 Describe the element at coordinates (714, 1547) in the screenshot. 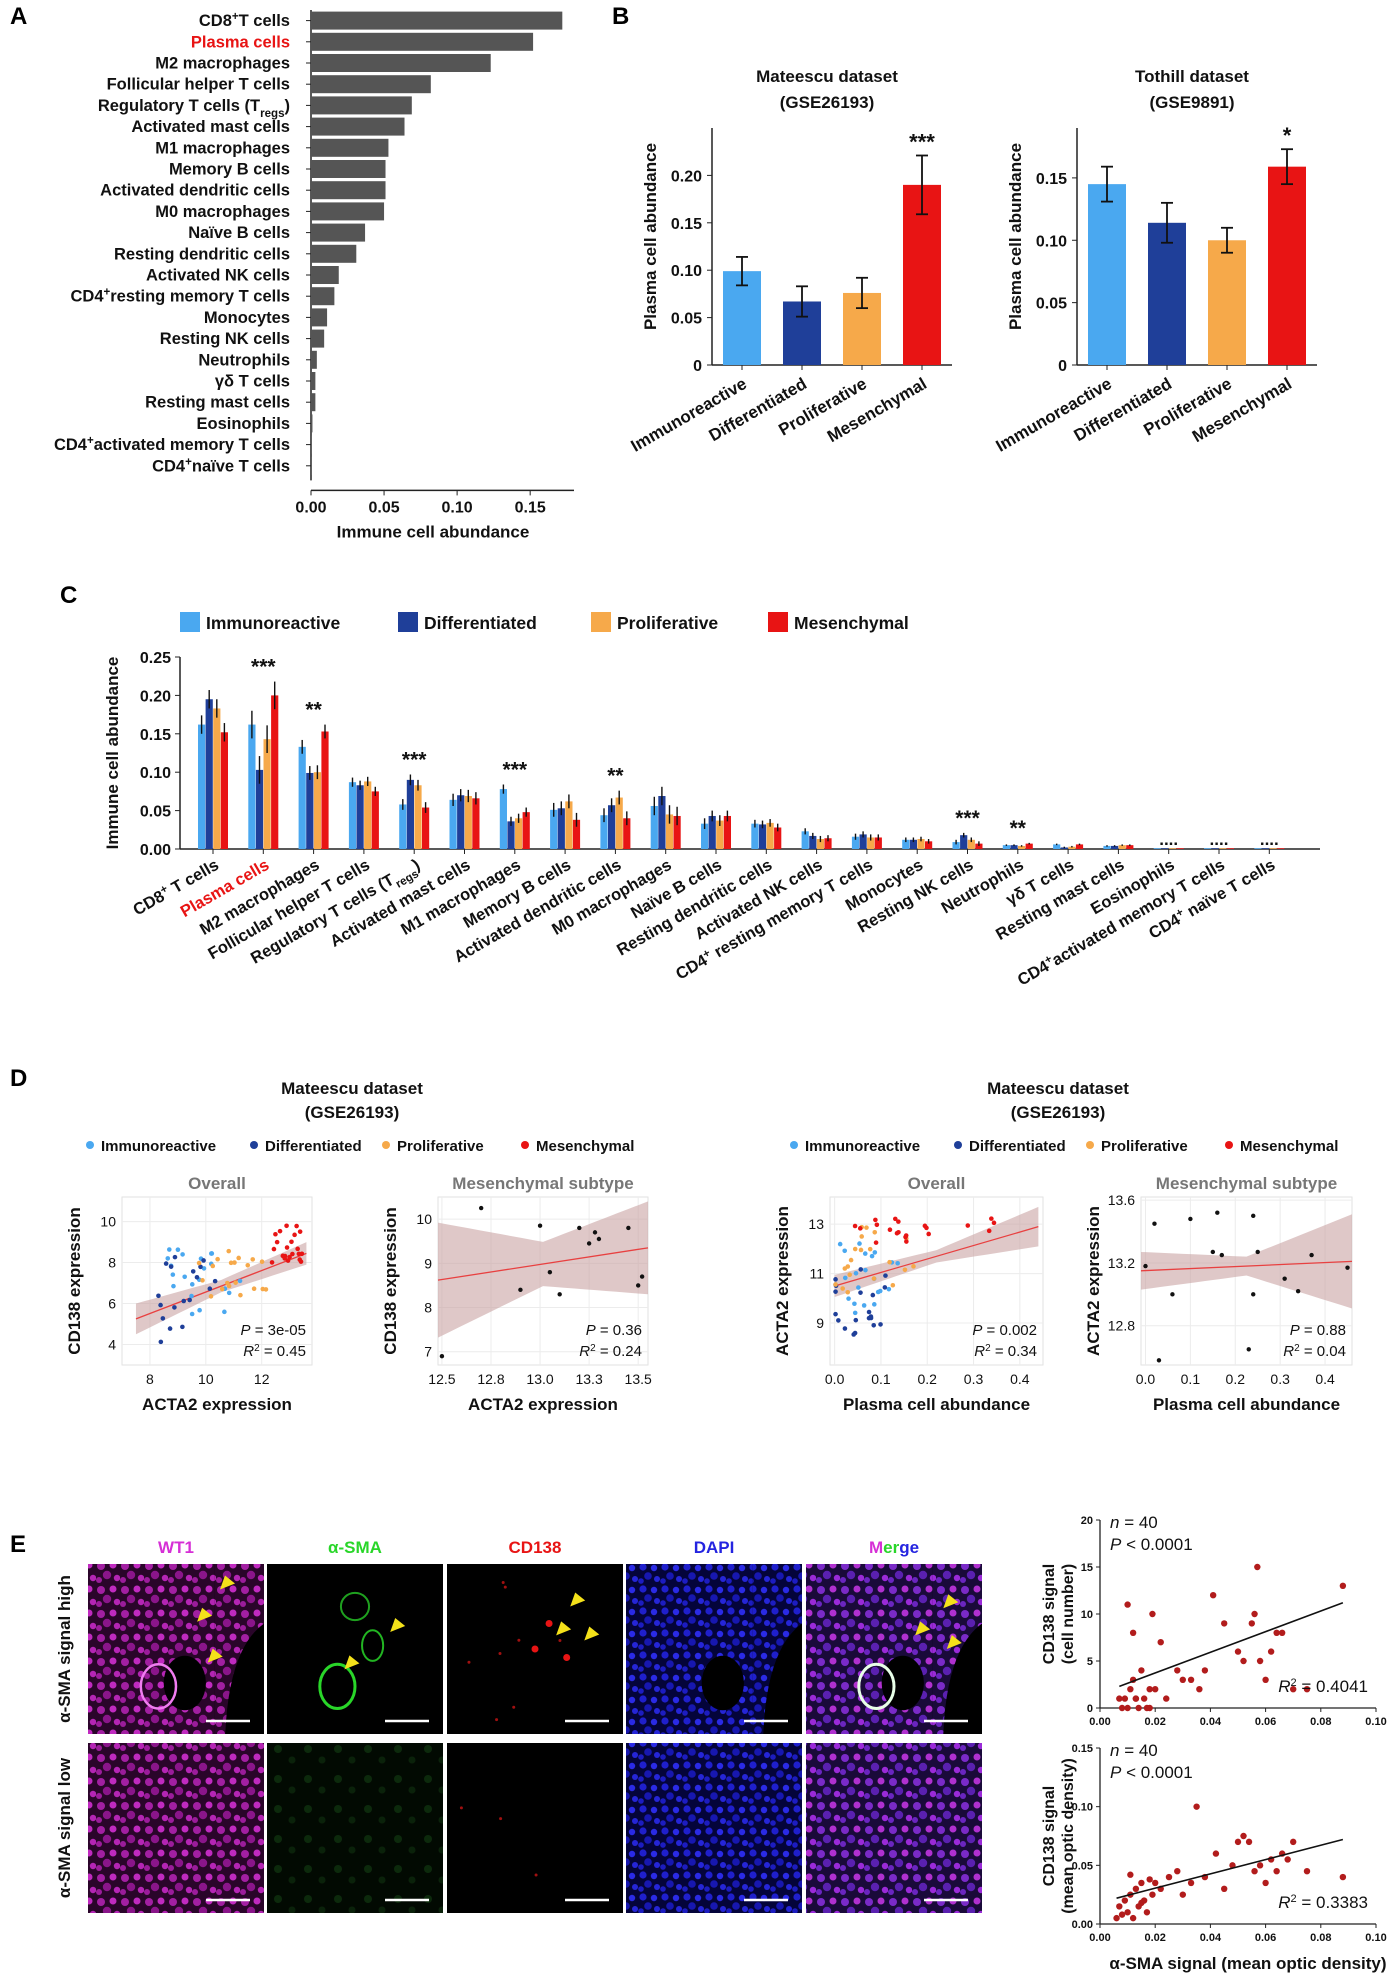

I see `panel-e-channel-title: DAPI` at that location.